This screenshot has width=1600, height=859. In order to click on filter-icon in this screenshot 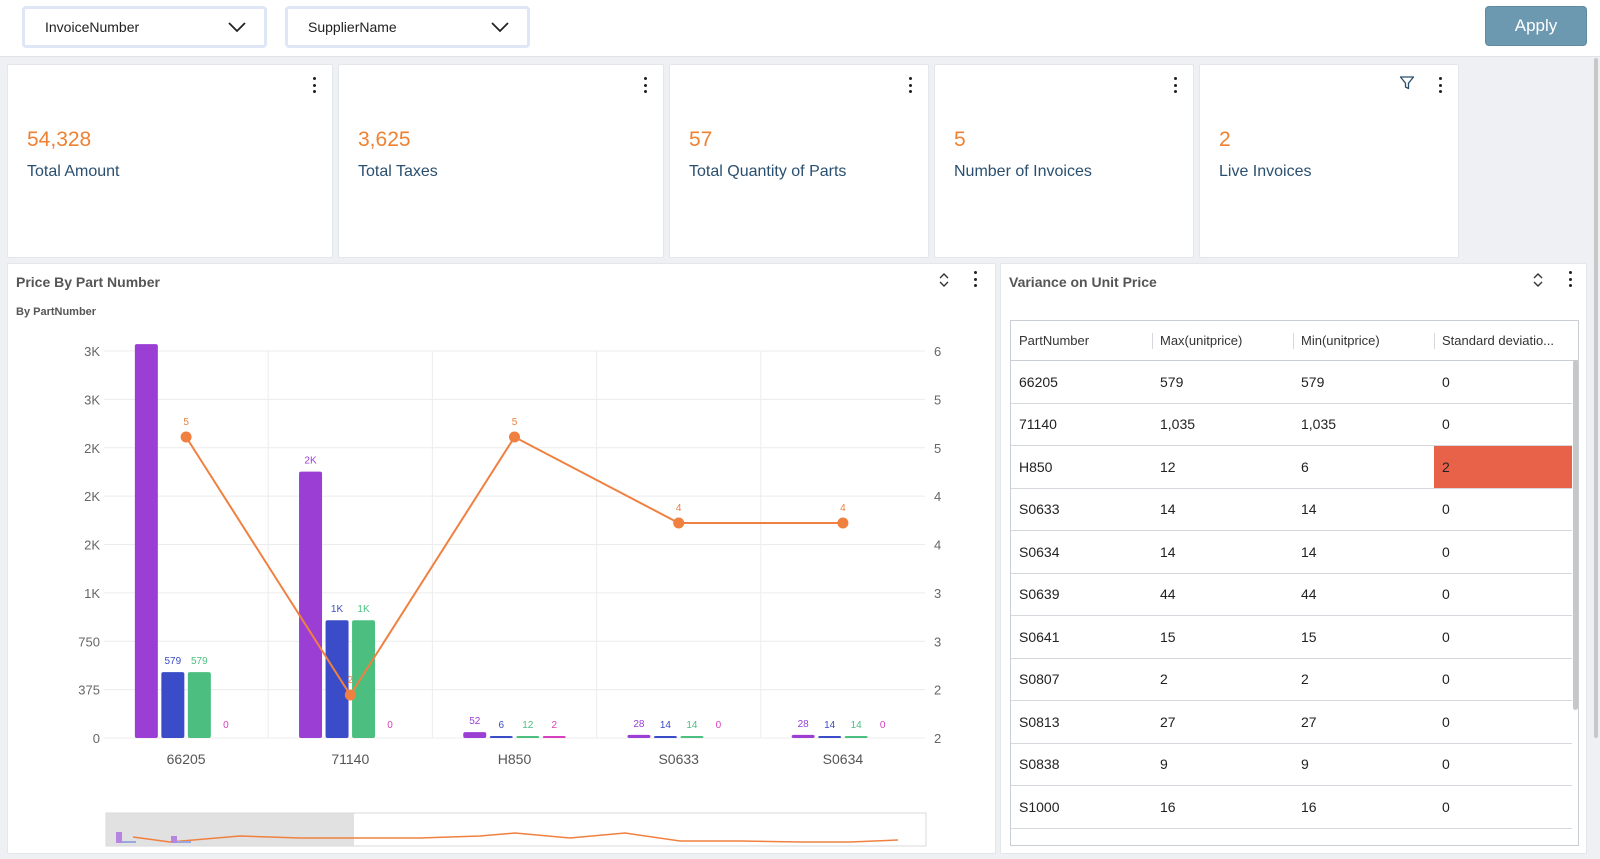, I will do `click(1407, 83)`.